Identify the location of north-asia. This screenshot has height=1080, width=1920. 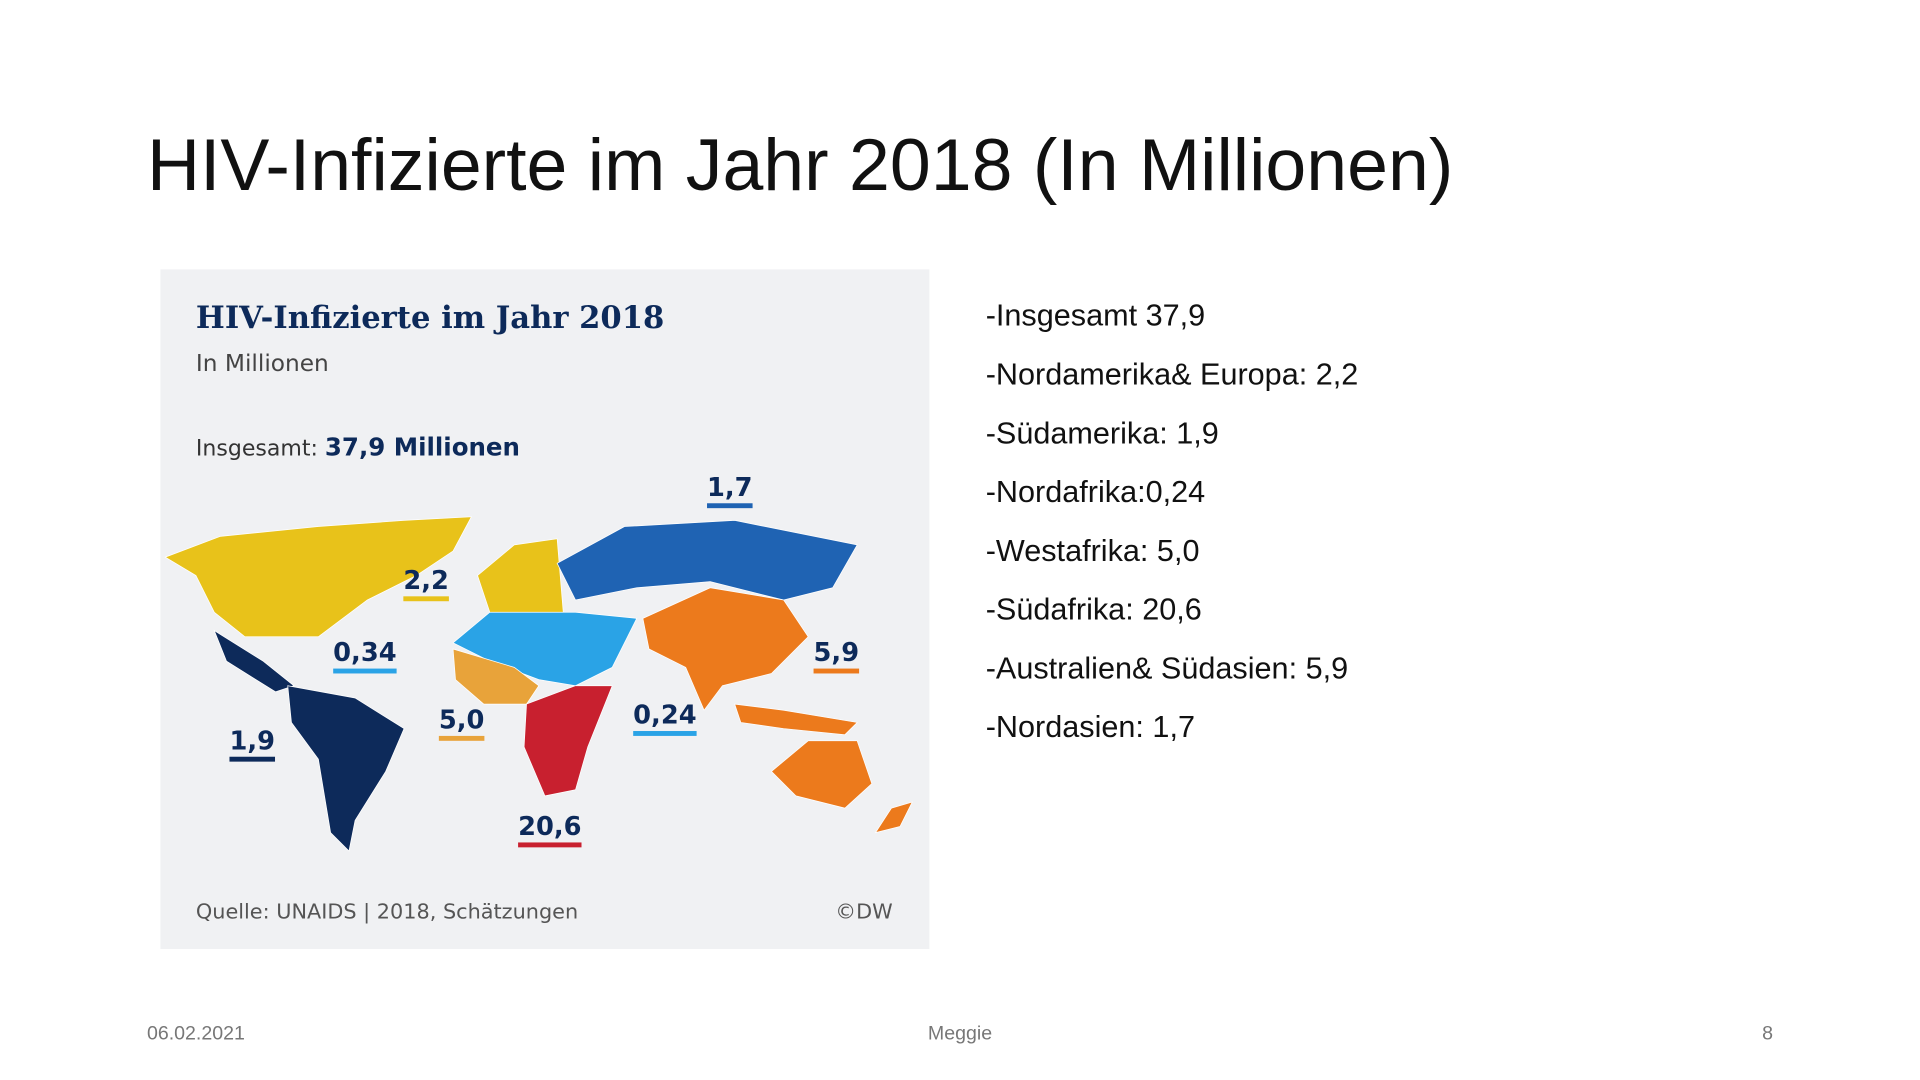
(707, 560).